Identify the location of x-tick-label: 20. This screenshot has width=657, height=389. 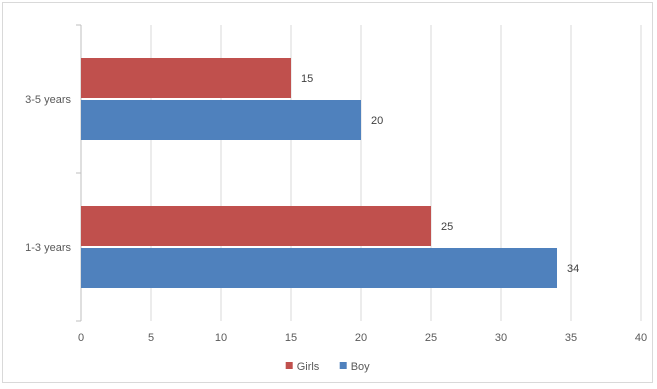
(361, 338).